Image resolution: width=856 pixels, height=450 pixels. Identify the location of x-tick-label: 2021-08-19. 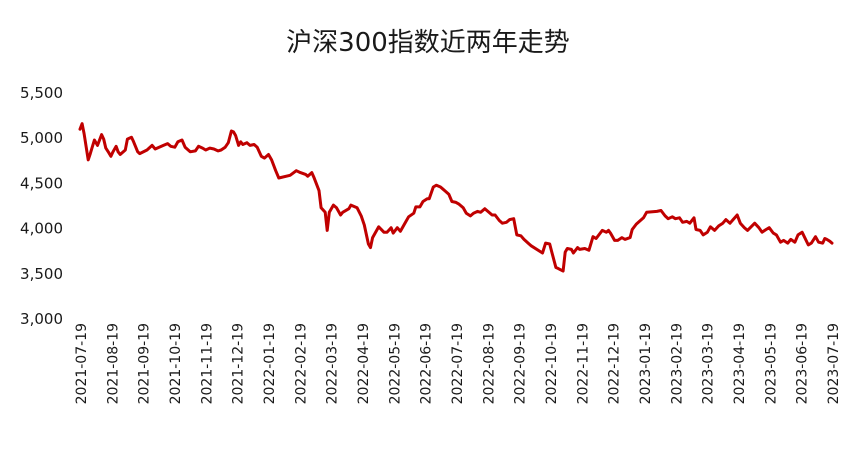
(113, 363).